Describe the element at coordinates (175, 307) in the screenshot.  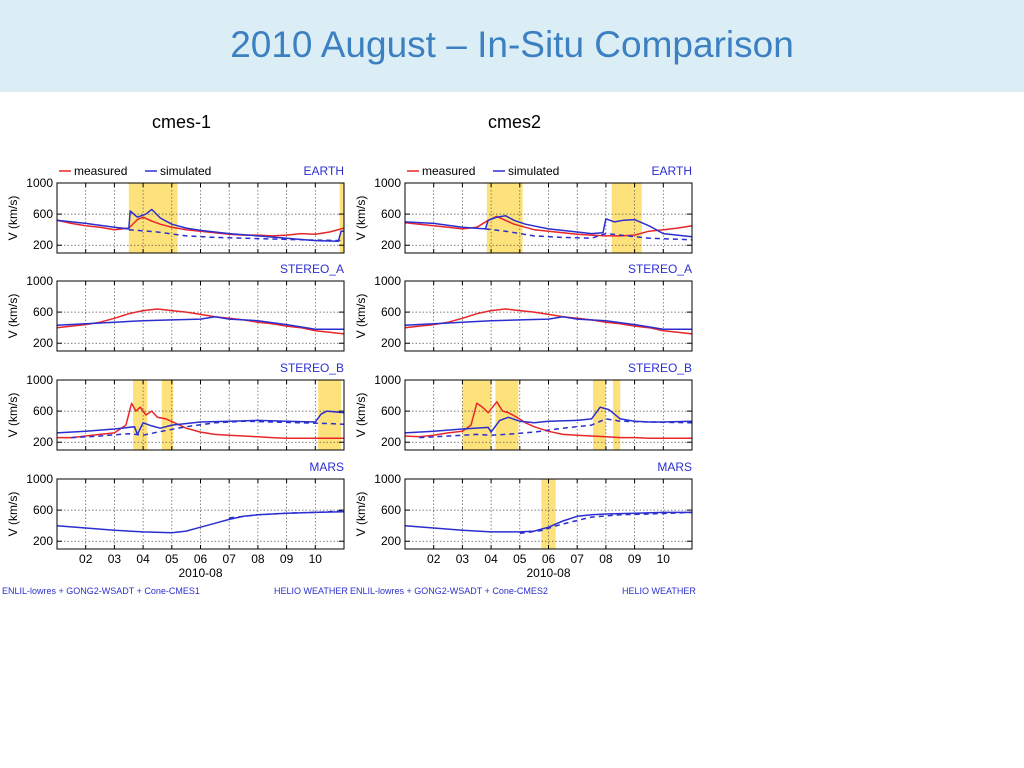
I see `panel-cmes-1-stereo_a: 200 600 1000 V (km/s) STEREO_A` at that location.